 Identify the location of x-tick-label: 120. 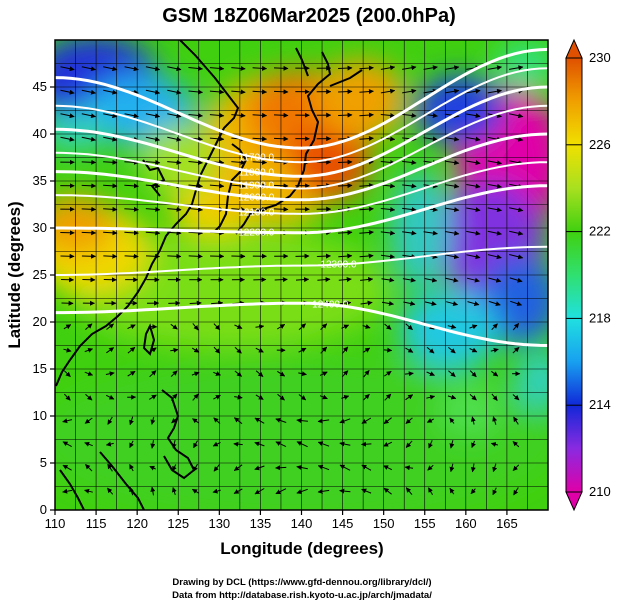
(137, 523).